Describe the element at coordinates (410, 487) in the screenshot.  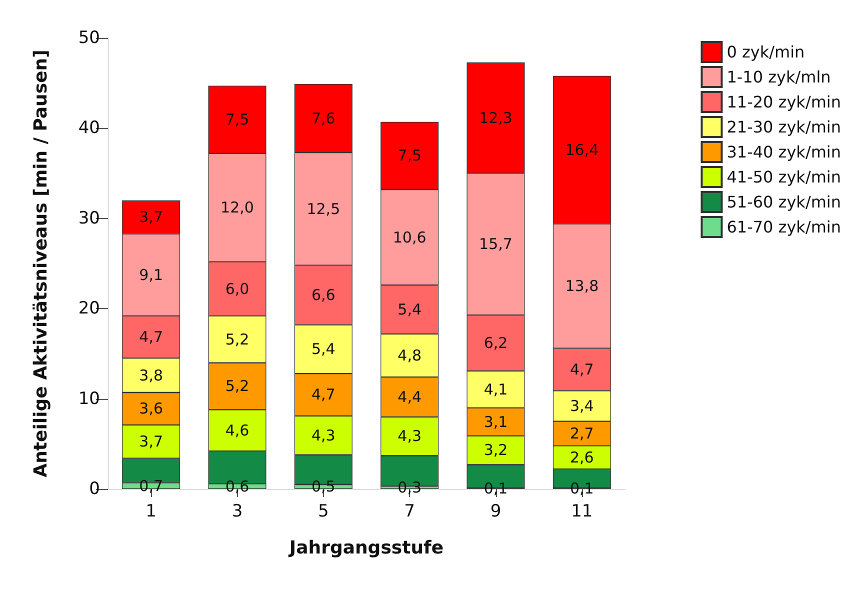
I see `data-label: 0,3` at that location.